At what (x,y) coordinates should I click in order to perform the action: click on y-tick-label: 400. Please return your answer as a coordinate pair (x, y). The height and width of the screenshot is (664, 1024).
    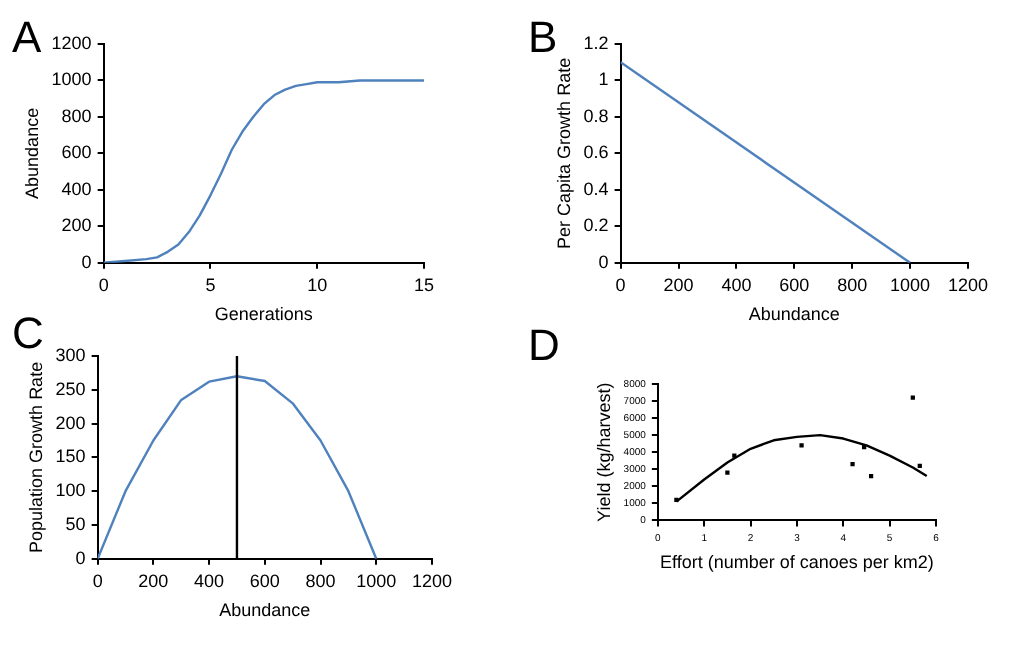
    Looking at the image, I should click on (76, 188).